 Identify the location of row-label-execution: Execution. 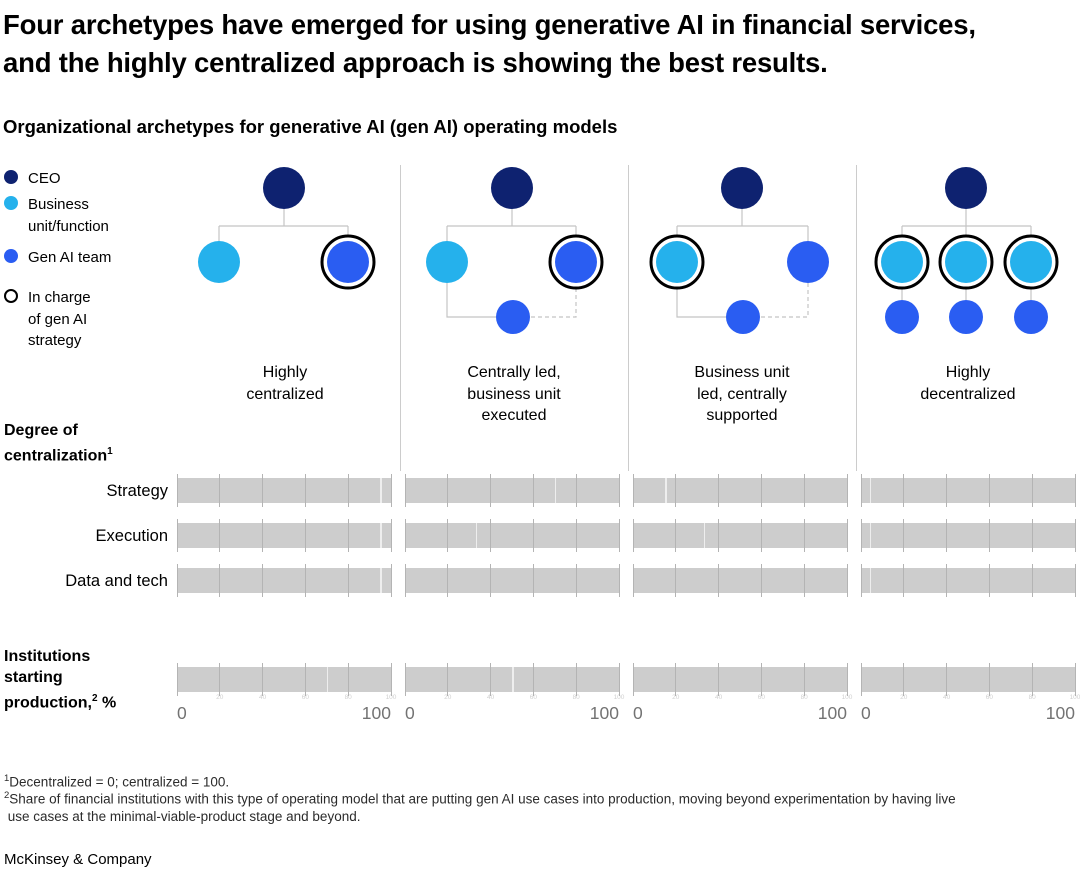
(131, 536).